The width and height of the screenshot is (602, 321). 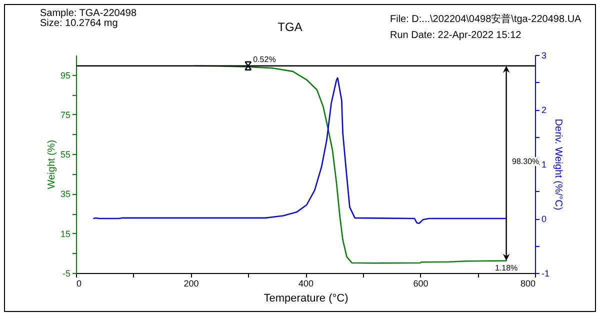 I want to click on y-tick-label: 55, so click(x=65, y=155).